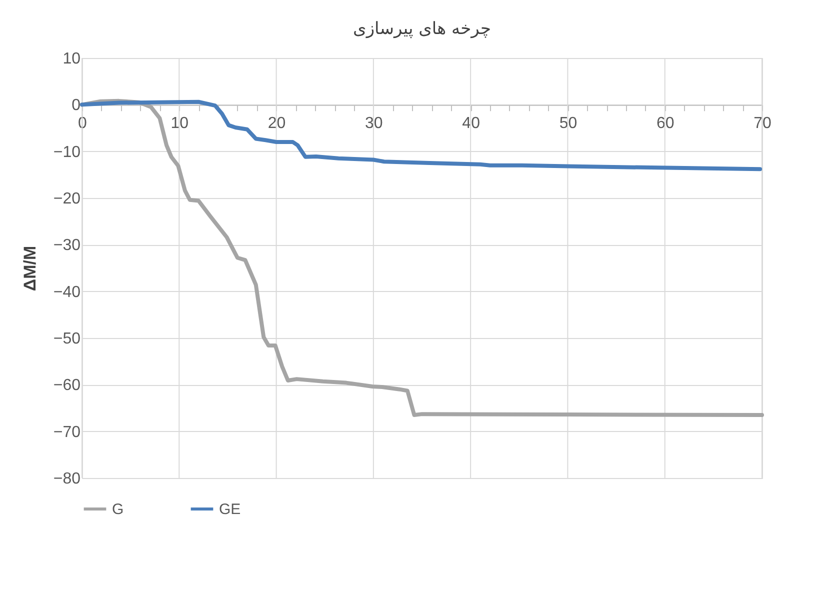 This screenshot has width=839, height=598. Describe the element at coordinates (71, 59) in the screenshot. I see `y-tick-label: 10` at that location.